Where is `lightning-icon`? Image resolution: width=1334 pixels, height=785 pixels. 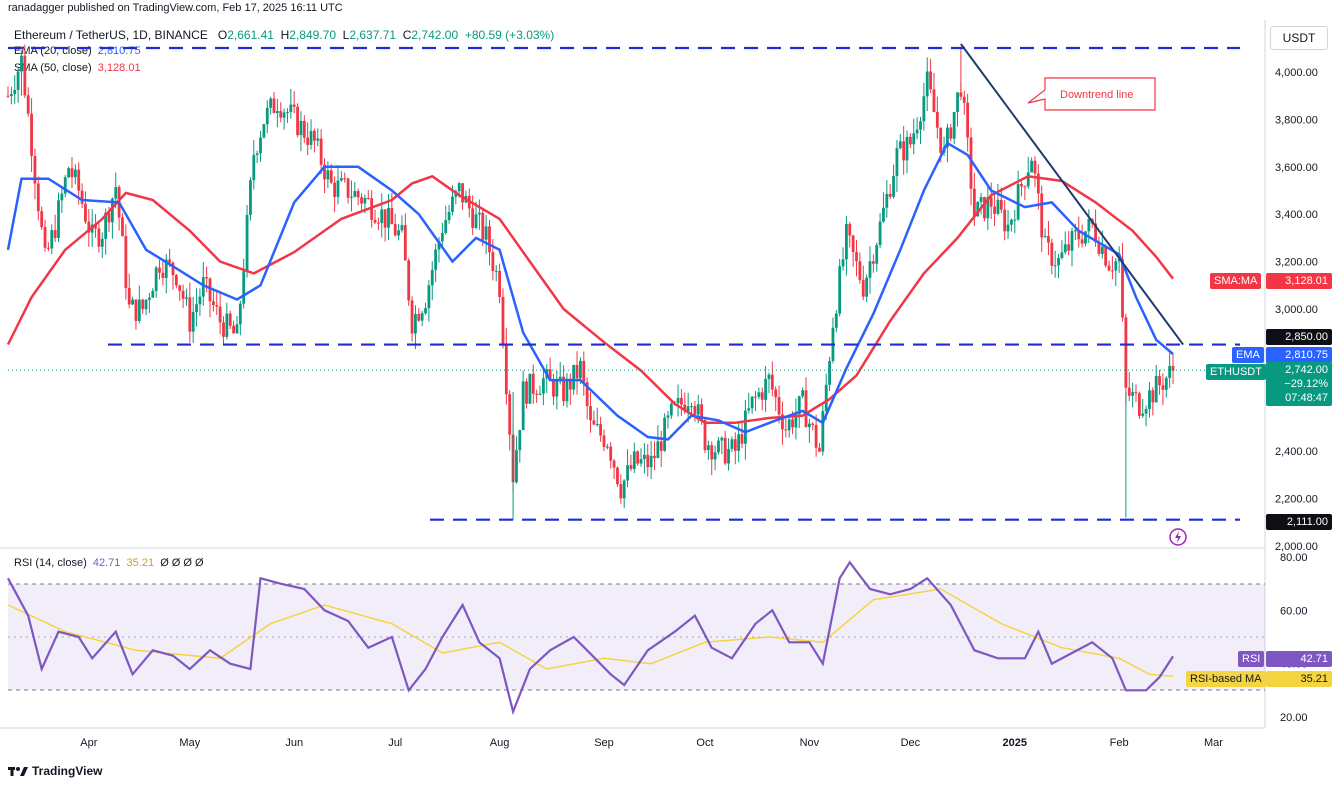
lightning-icon is located at coordinates (1178, 537).